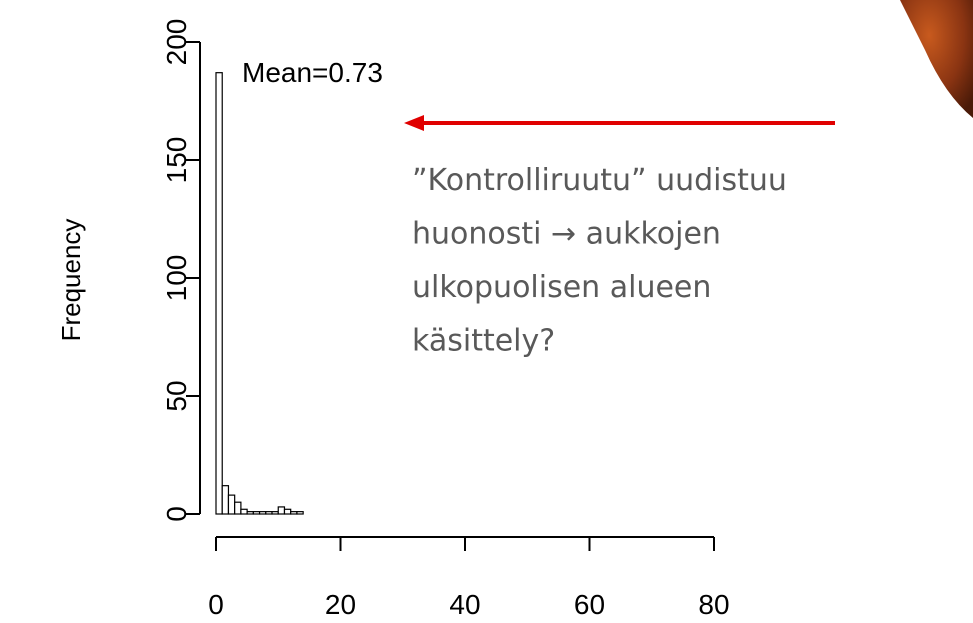 The image size is (973, 623). I want to click on callout-text: käsittely?, so click(483, 341).